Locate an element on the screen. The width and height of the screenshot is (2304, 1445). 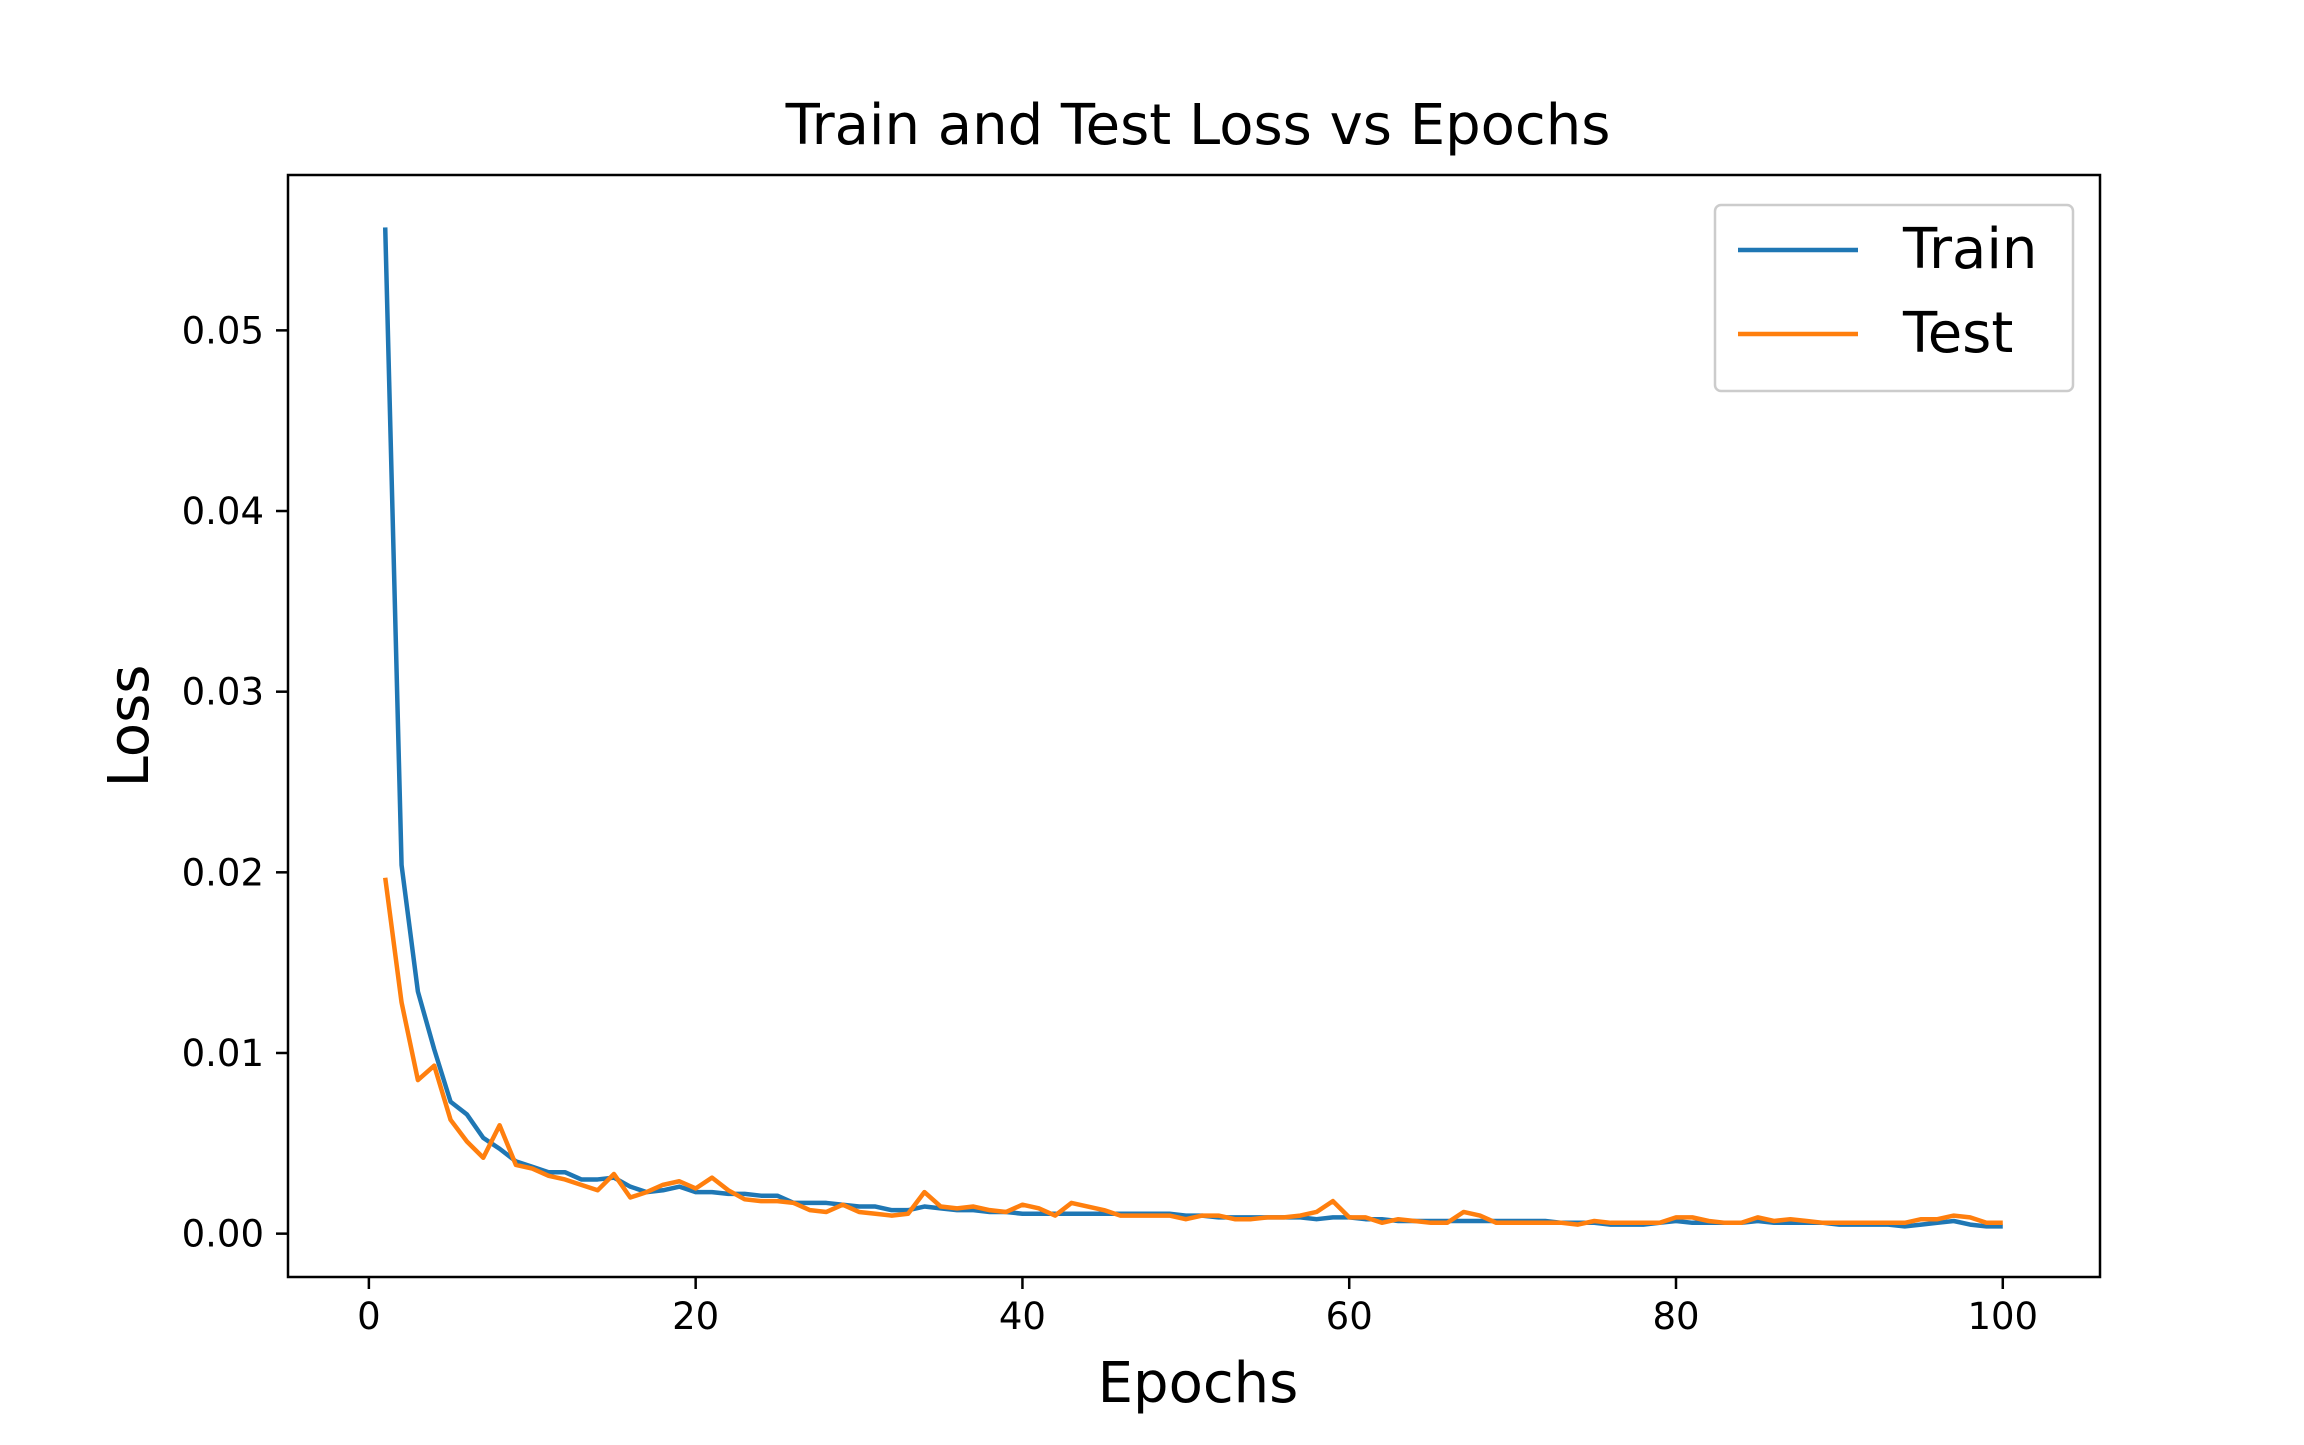
x-tick-label: 100 is located at coordinates (2002, 1316).